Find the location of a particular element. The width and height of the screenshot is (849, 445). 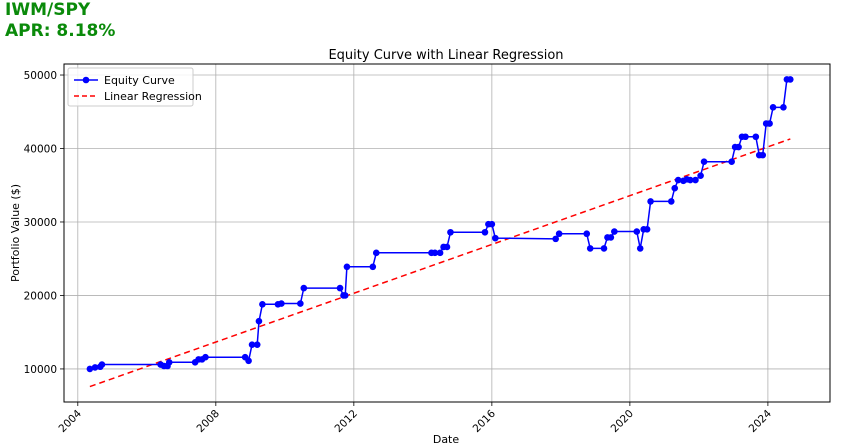

x-tick-label: 2024 is located at coordinates (761, 421).